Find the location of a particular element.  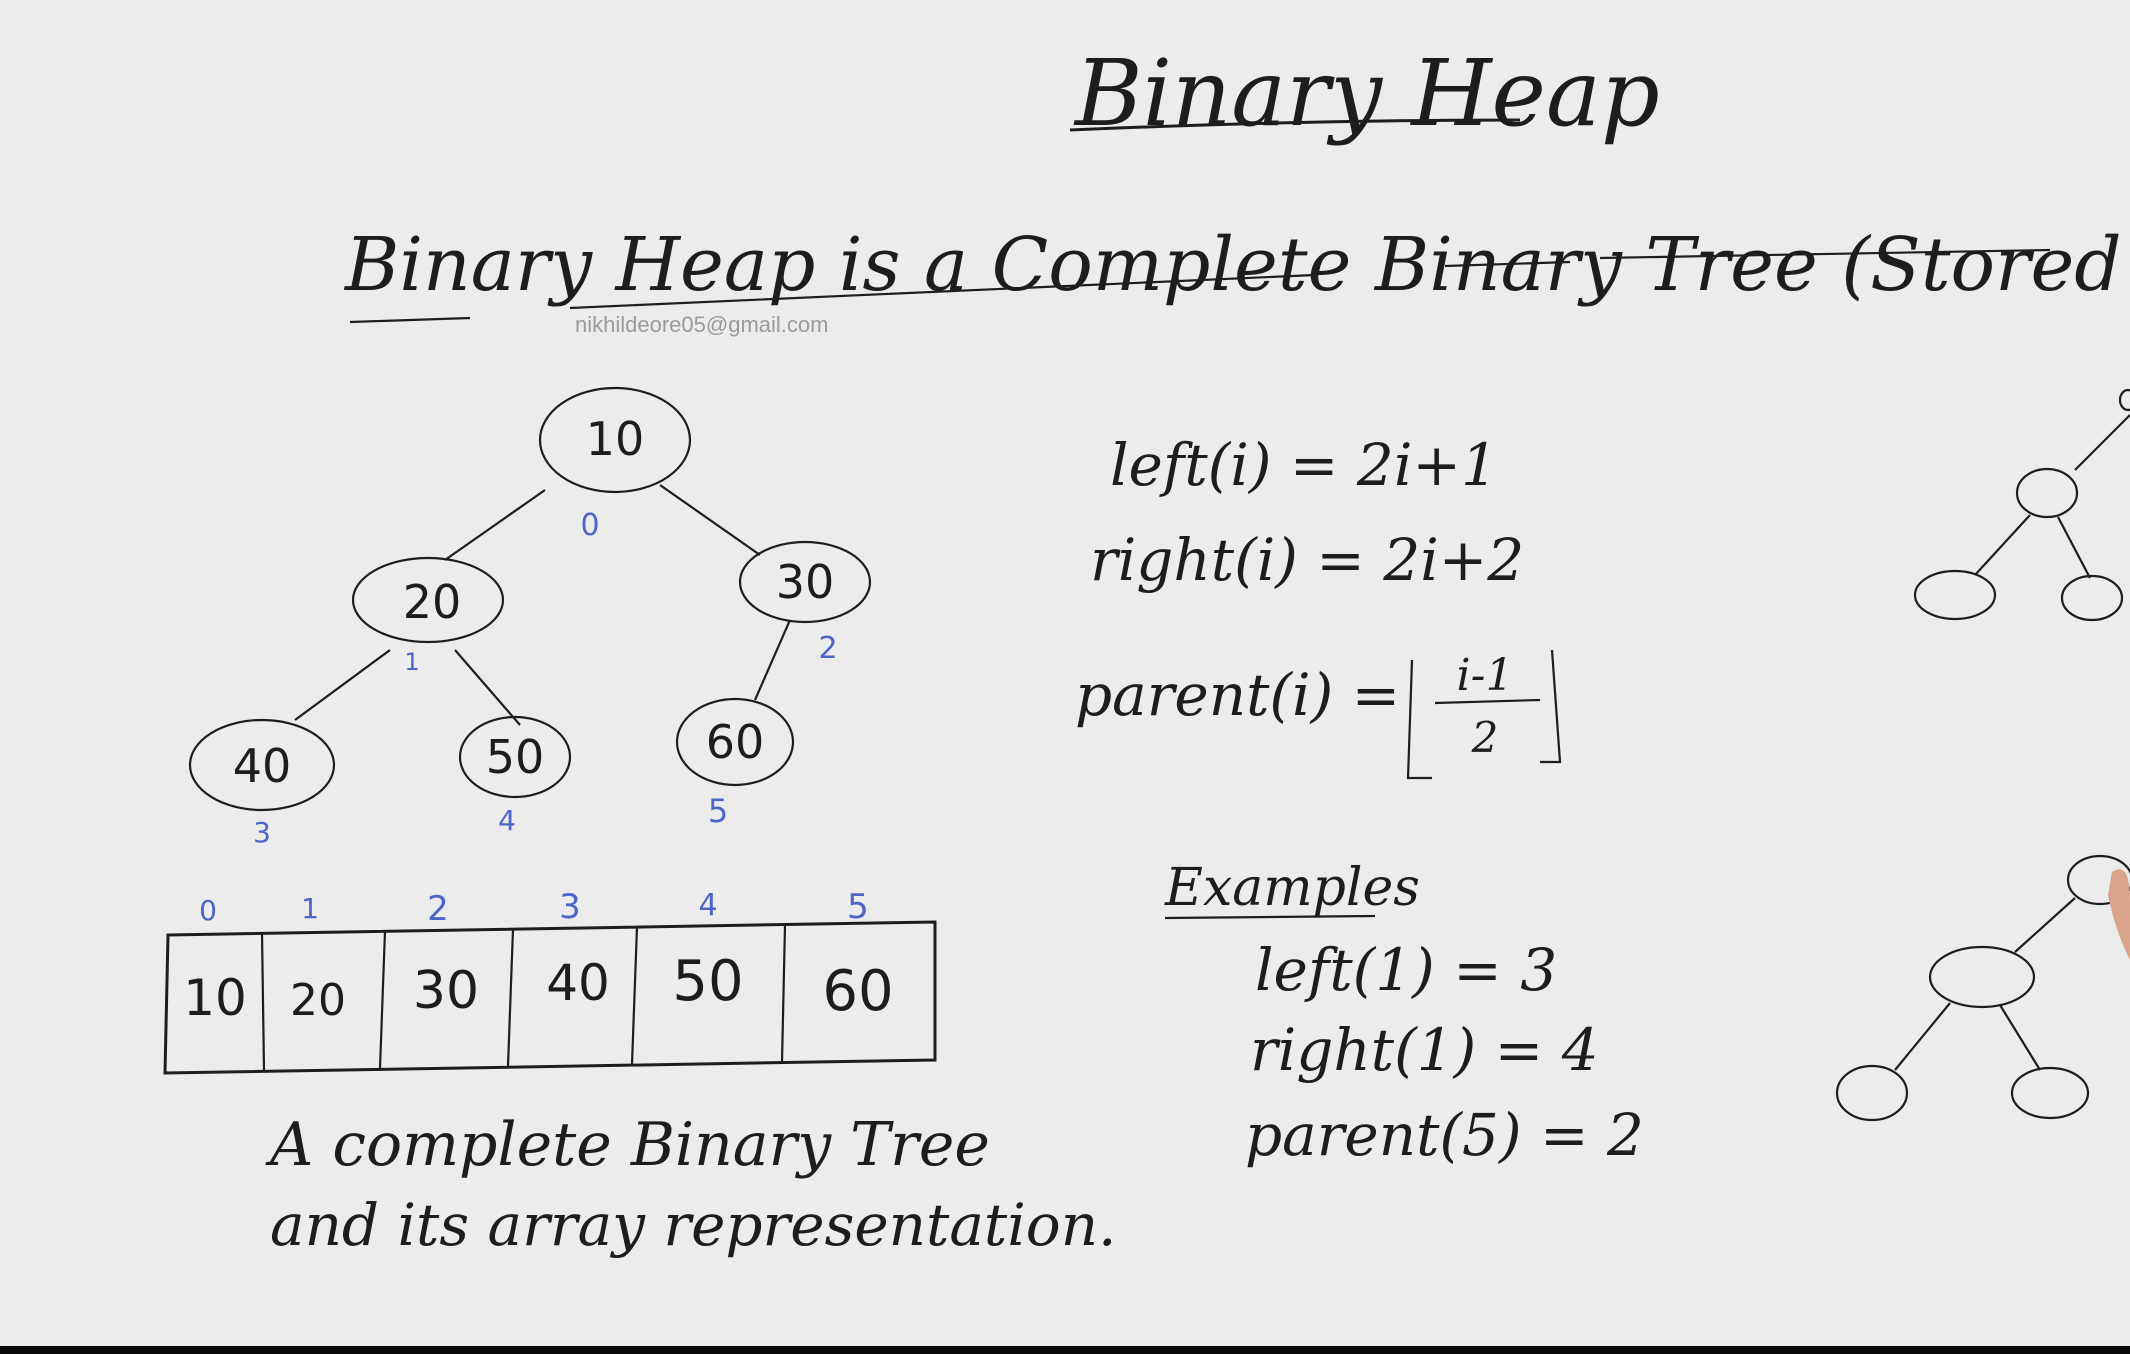

array-outline is located at coordinates (550, 997).